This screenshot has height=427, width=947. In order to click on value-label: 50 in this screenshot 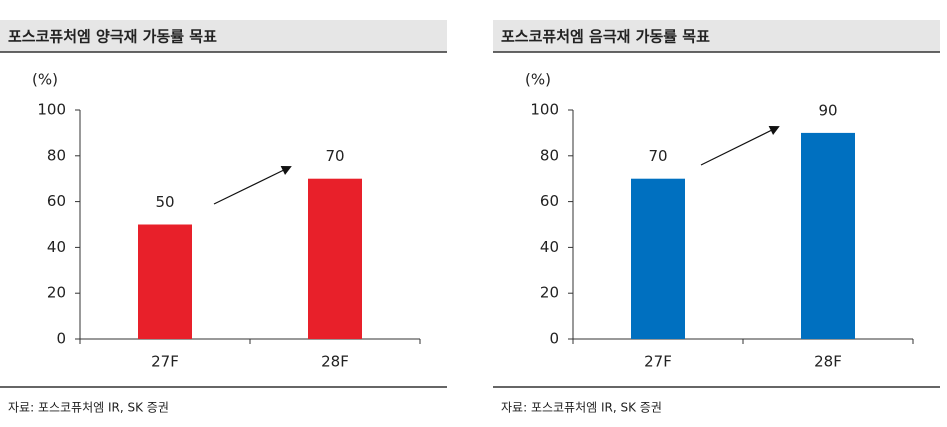, I will do `click(164, 202)`.